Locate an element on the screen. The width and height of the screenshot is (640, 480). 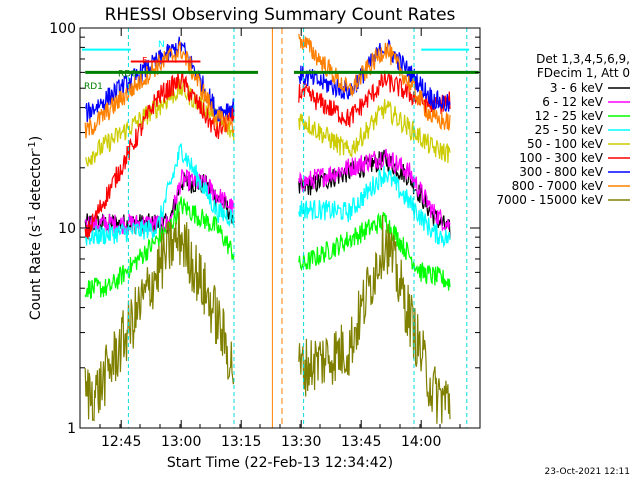
annotation-rd0: RD0 is located at coordinates (127, 74).